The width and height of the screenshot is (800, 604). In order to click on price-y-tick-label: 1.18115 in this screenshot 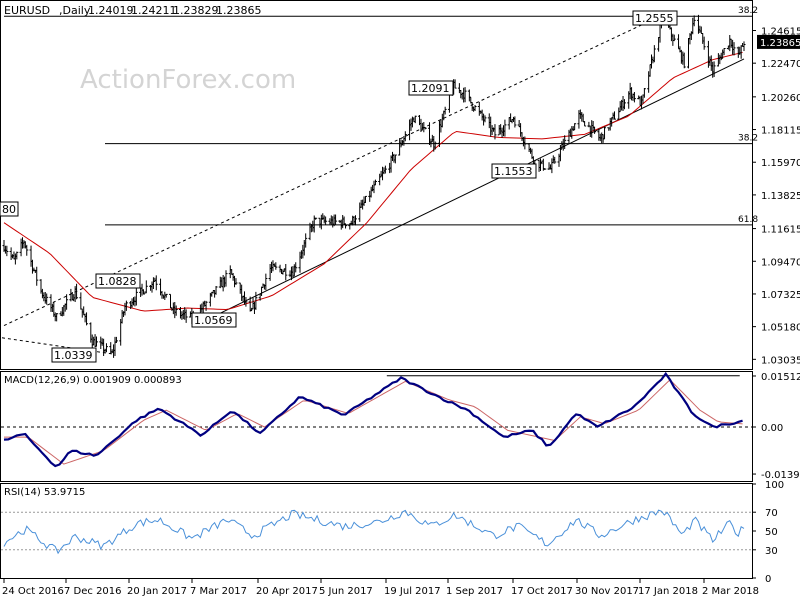, I will do `click(780, 131)`.